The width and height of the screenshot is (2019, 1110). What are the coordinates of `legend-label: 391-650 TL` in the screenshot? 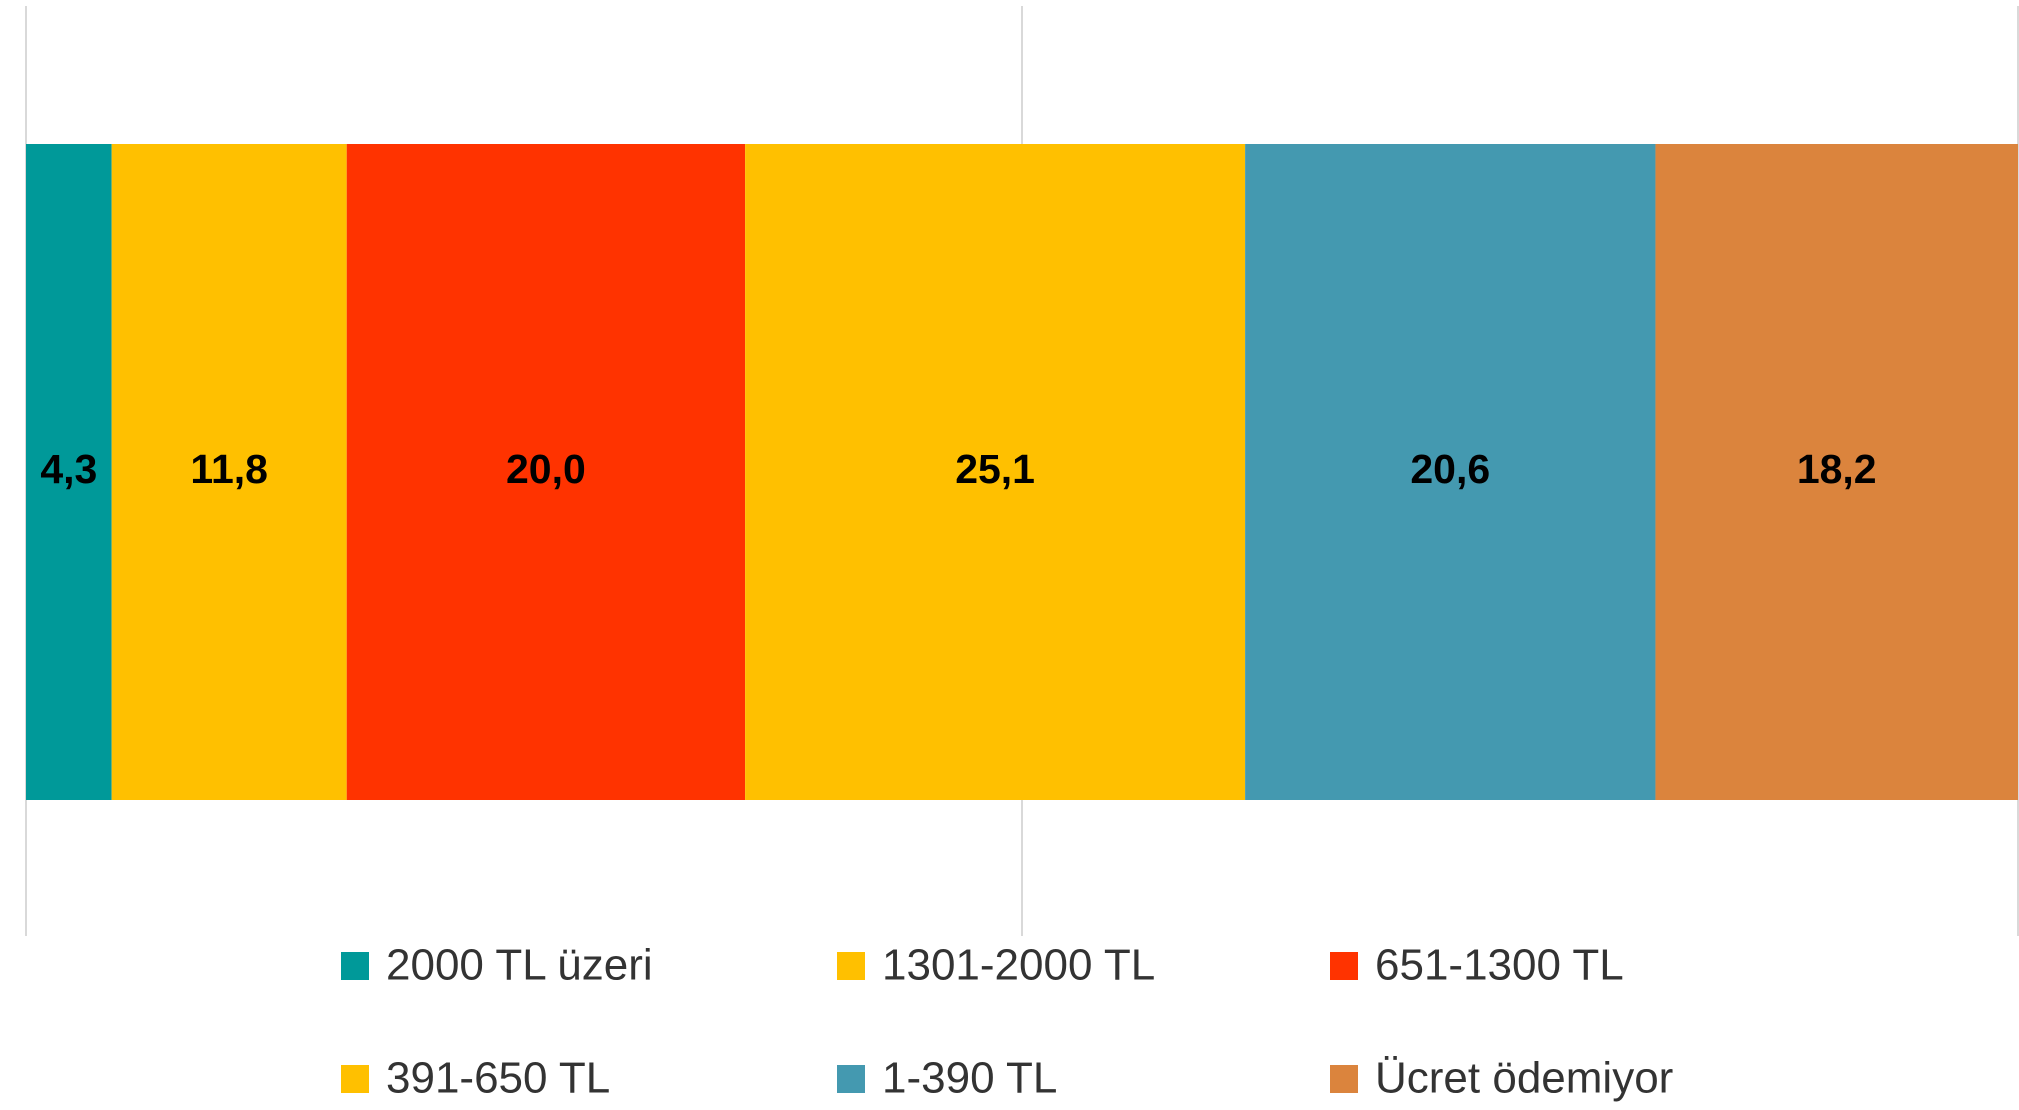 It's located at (498, 1078).